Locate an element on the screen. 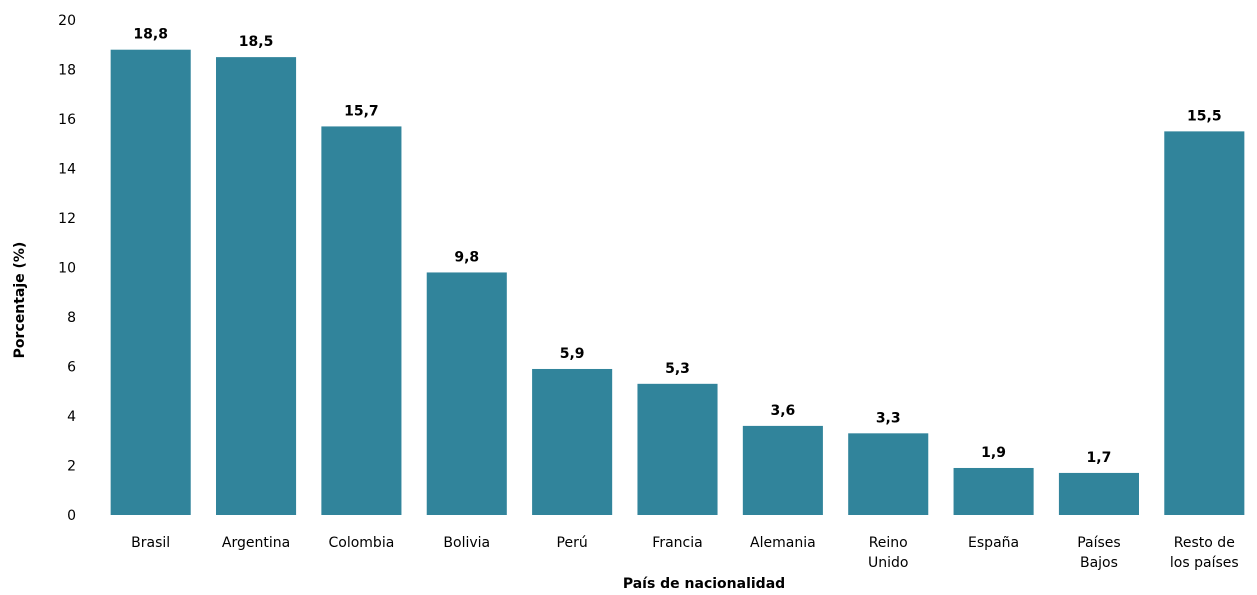 The height and width of the screenshot is (595, 1257). y-tick-label: 18 is located at coordinates (67, 71).